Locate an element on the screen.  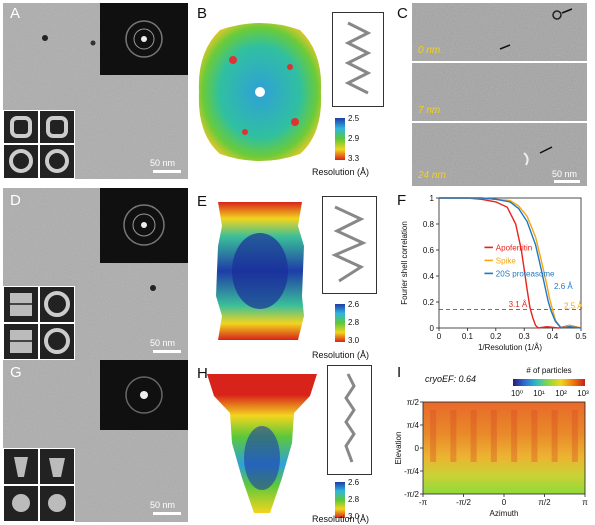
colorbar-b-tick-0: 2.5 is located at coordinates (354, 118).